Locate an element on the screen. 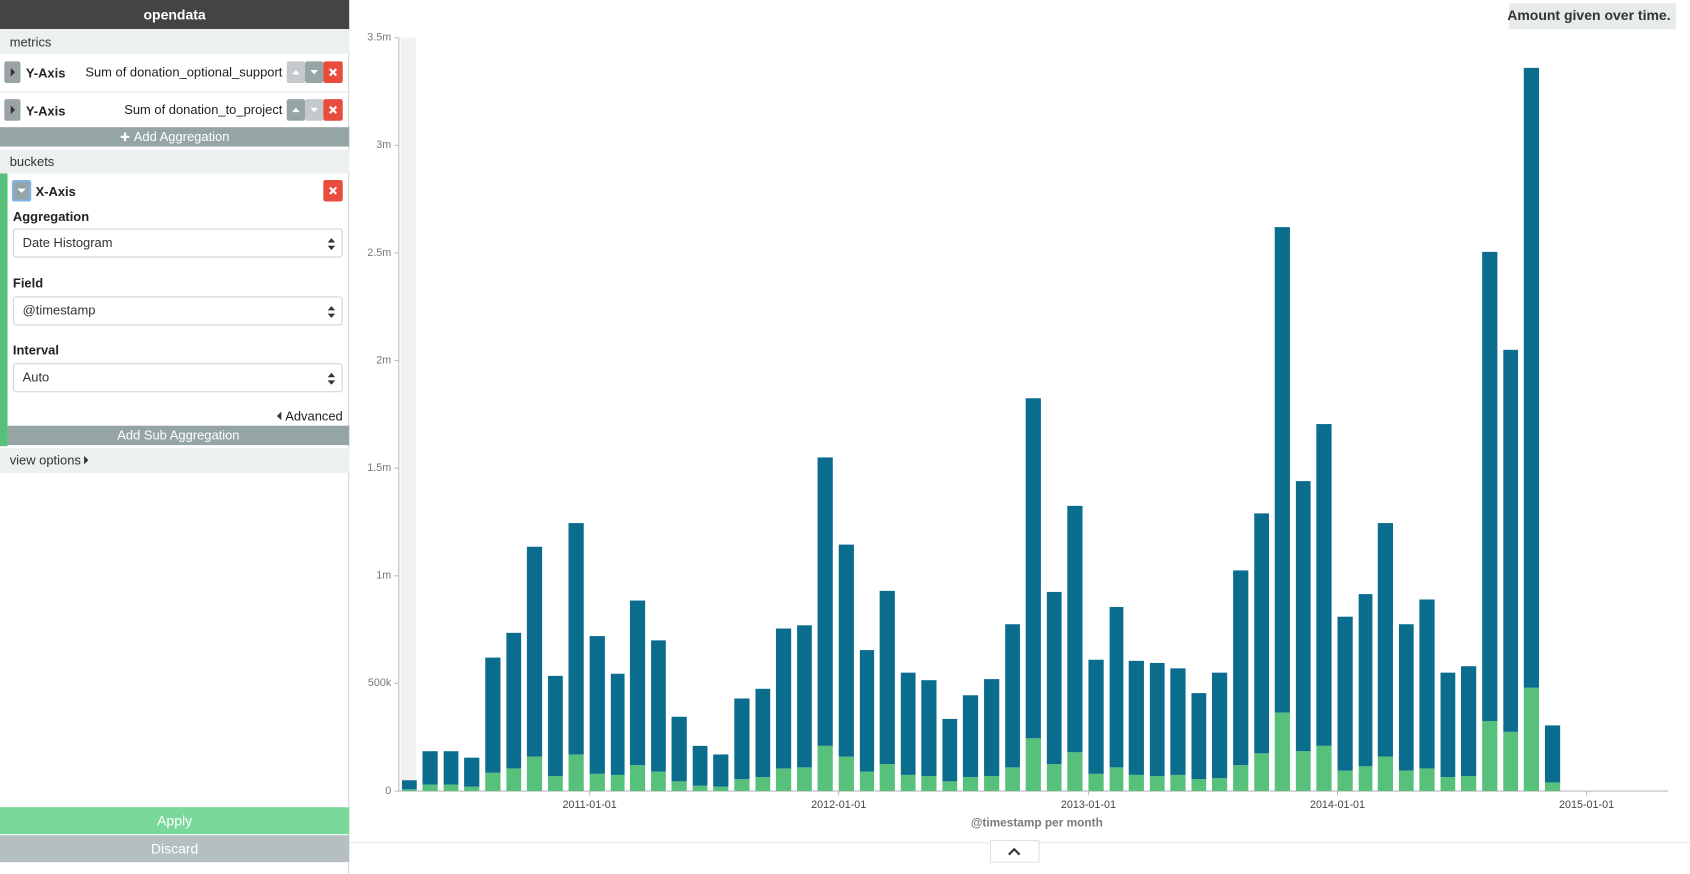 The width and height of the screenshot is (1690, 874). select-arrows is located at coordinates (331, 312).